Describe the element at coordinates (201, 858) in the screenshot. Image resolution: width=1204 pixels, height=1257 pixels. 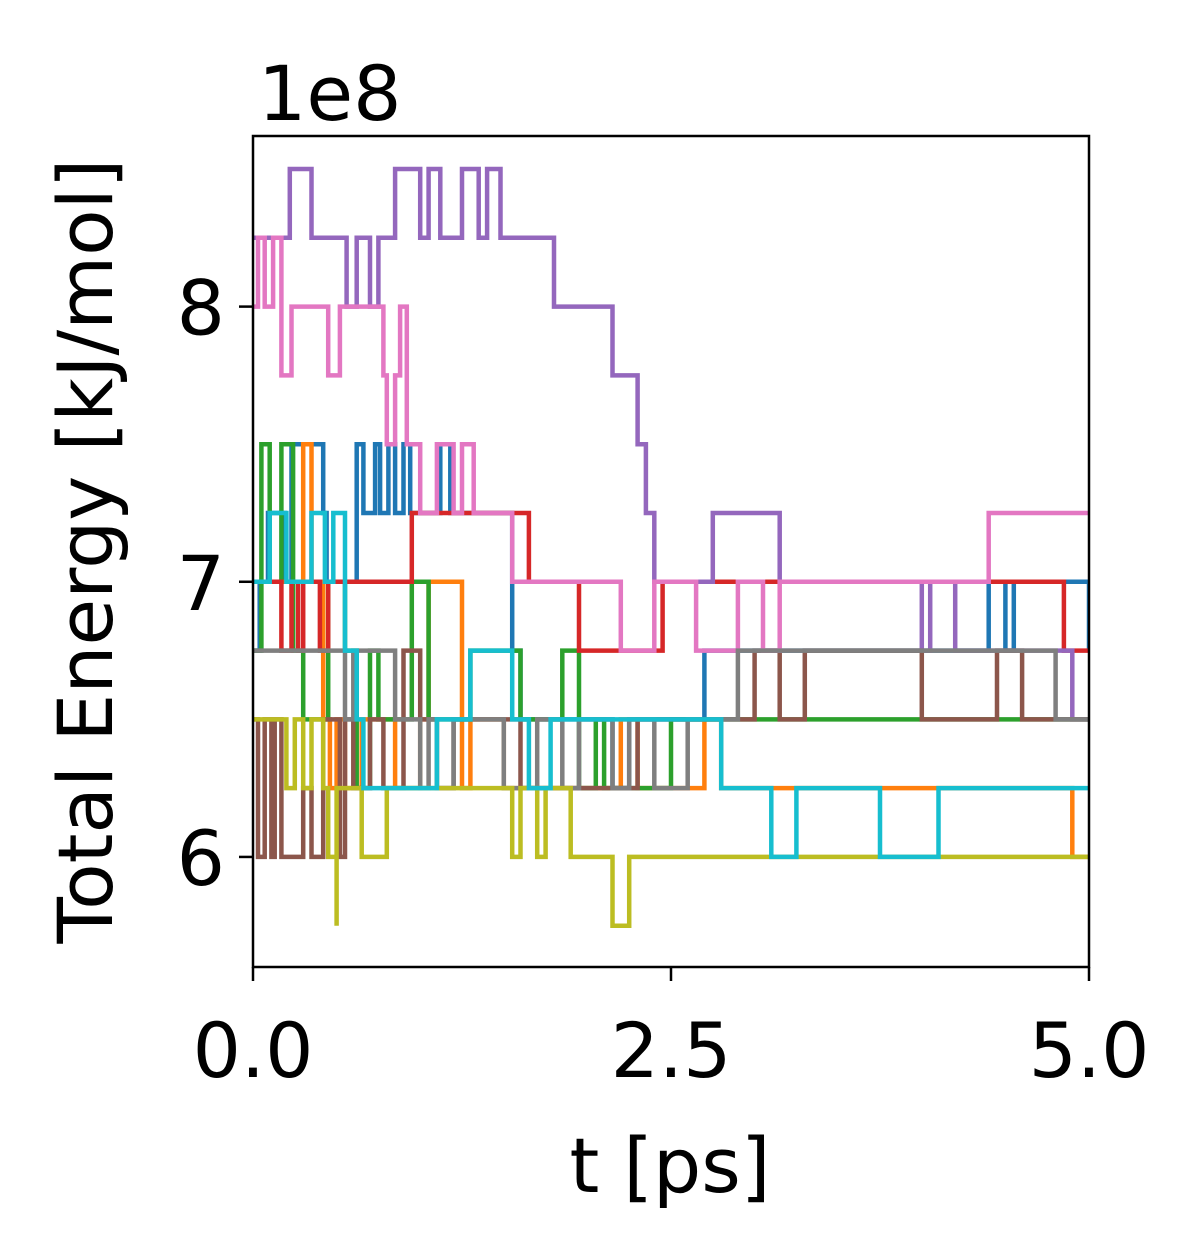
I see `y-tick-label: 6` at that location.